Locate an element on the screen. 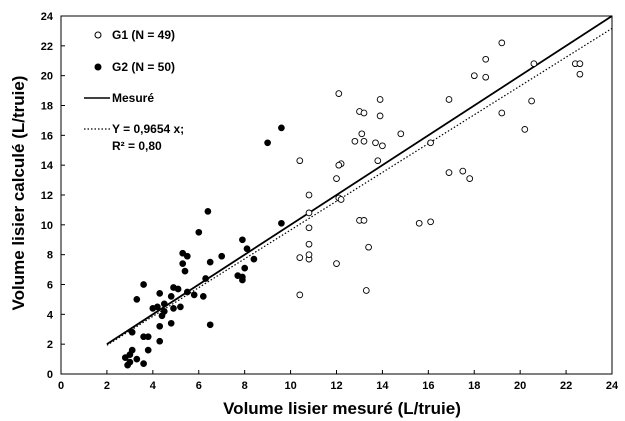  x-axis-title: Volume lisier mesuré (L/truie) is located at coordinates (342, 408).